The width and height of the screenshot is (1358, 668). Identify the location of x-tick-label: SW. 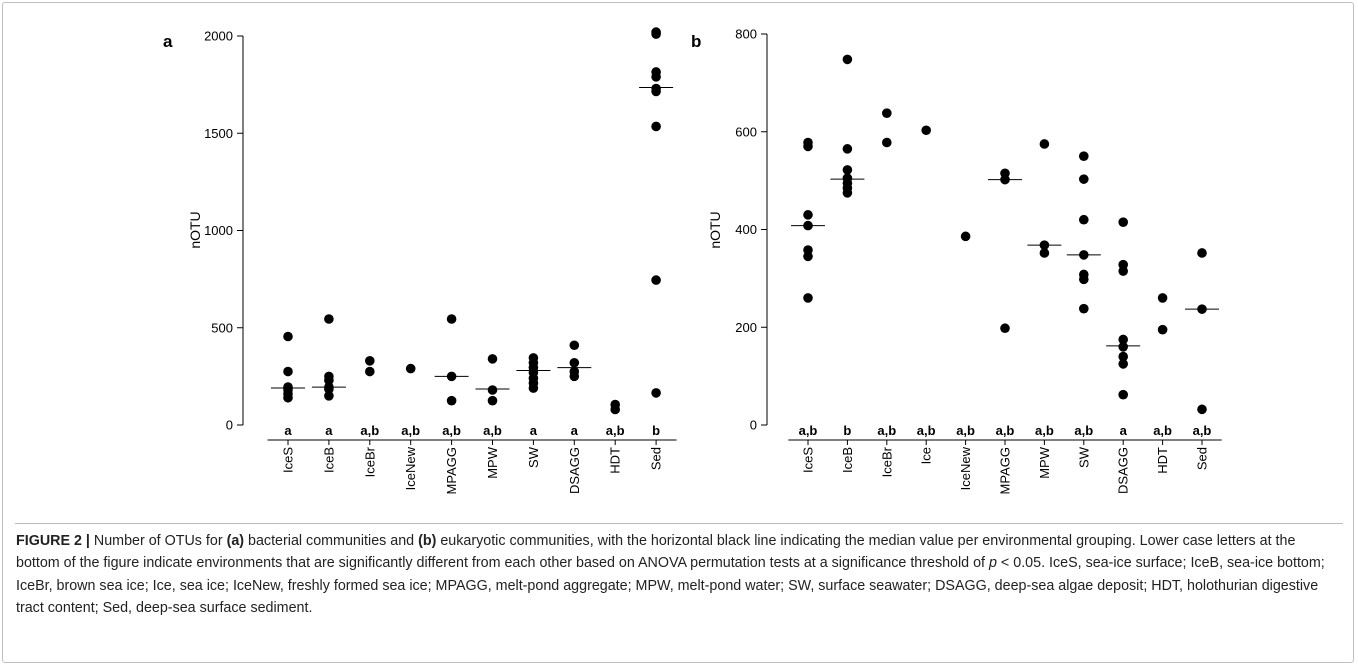
(533, 457).